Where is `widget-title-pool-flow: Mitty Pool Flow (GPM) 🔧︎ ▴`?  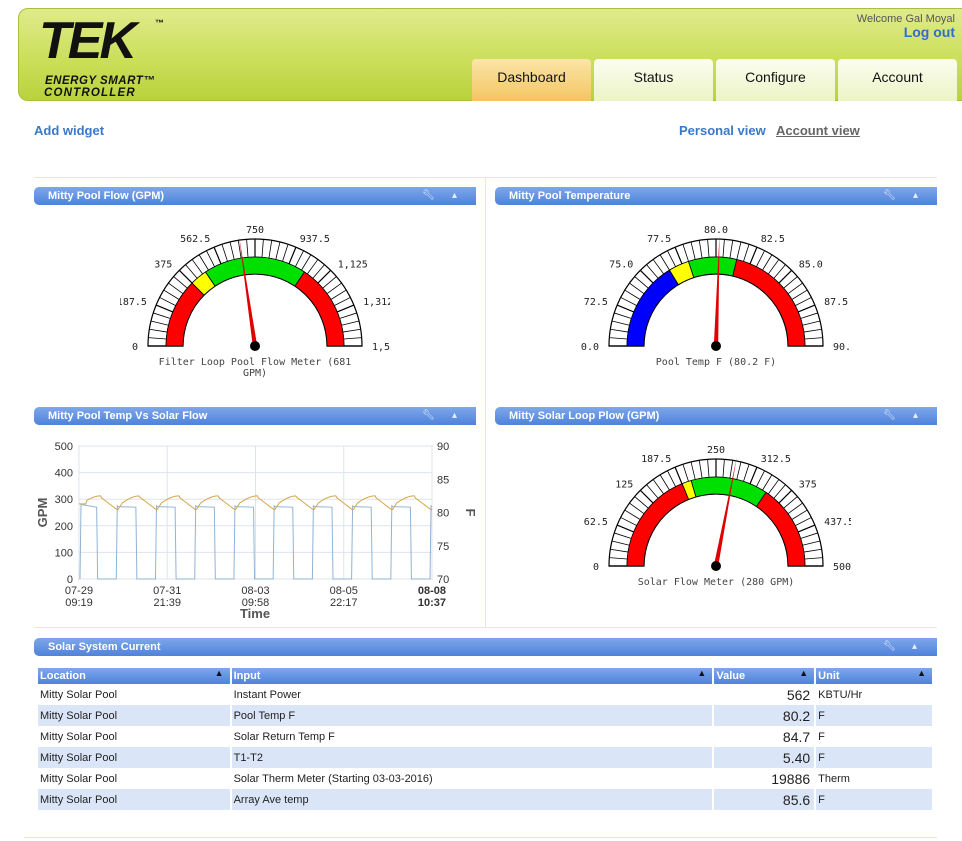 widget-title-pool-flow: Mitty Pool Flow (GPM) 🔧︎ ▴ is located at coordinates (255, 196).